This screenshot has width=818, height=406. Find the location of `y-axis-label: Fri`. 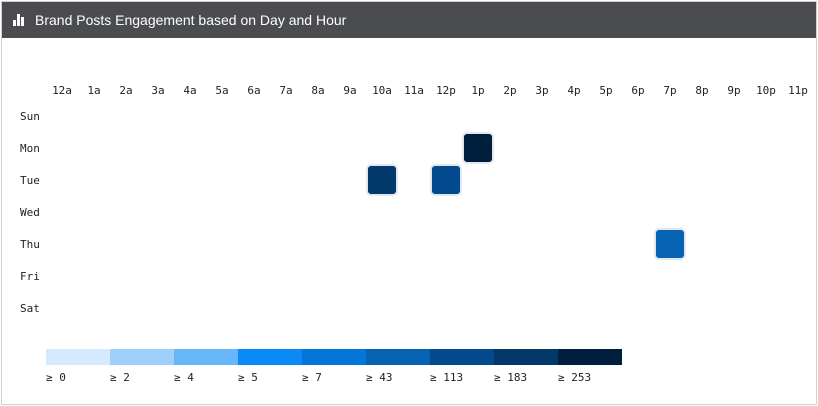

y-axis-label: Fri is located at coordinates (30, 276).